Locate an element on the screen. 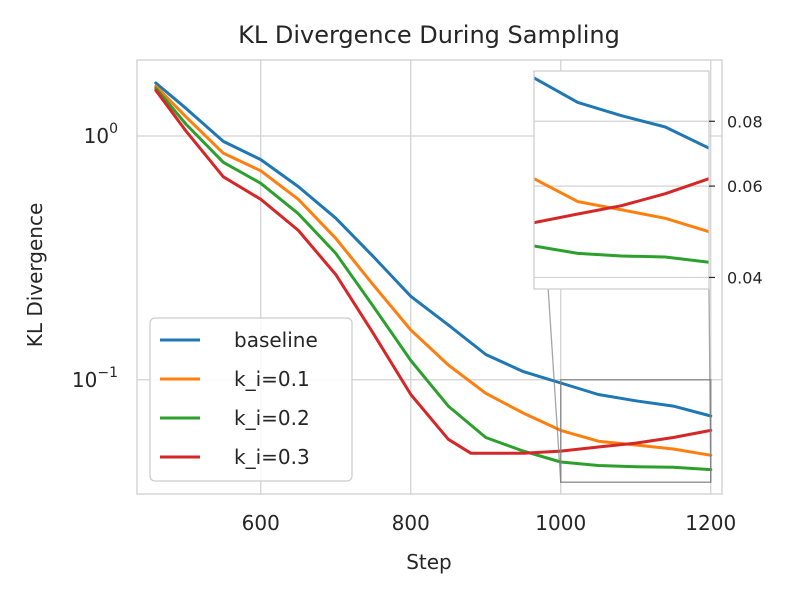 Image resolution: width=793 pixels, height=594 pixels. inset-background is located at coordinates (621, 180).